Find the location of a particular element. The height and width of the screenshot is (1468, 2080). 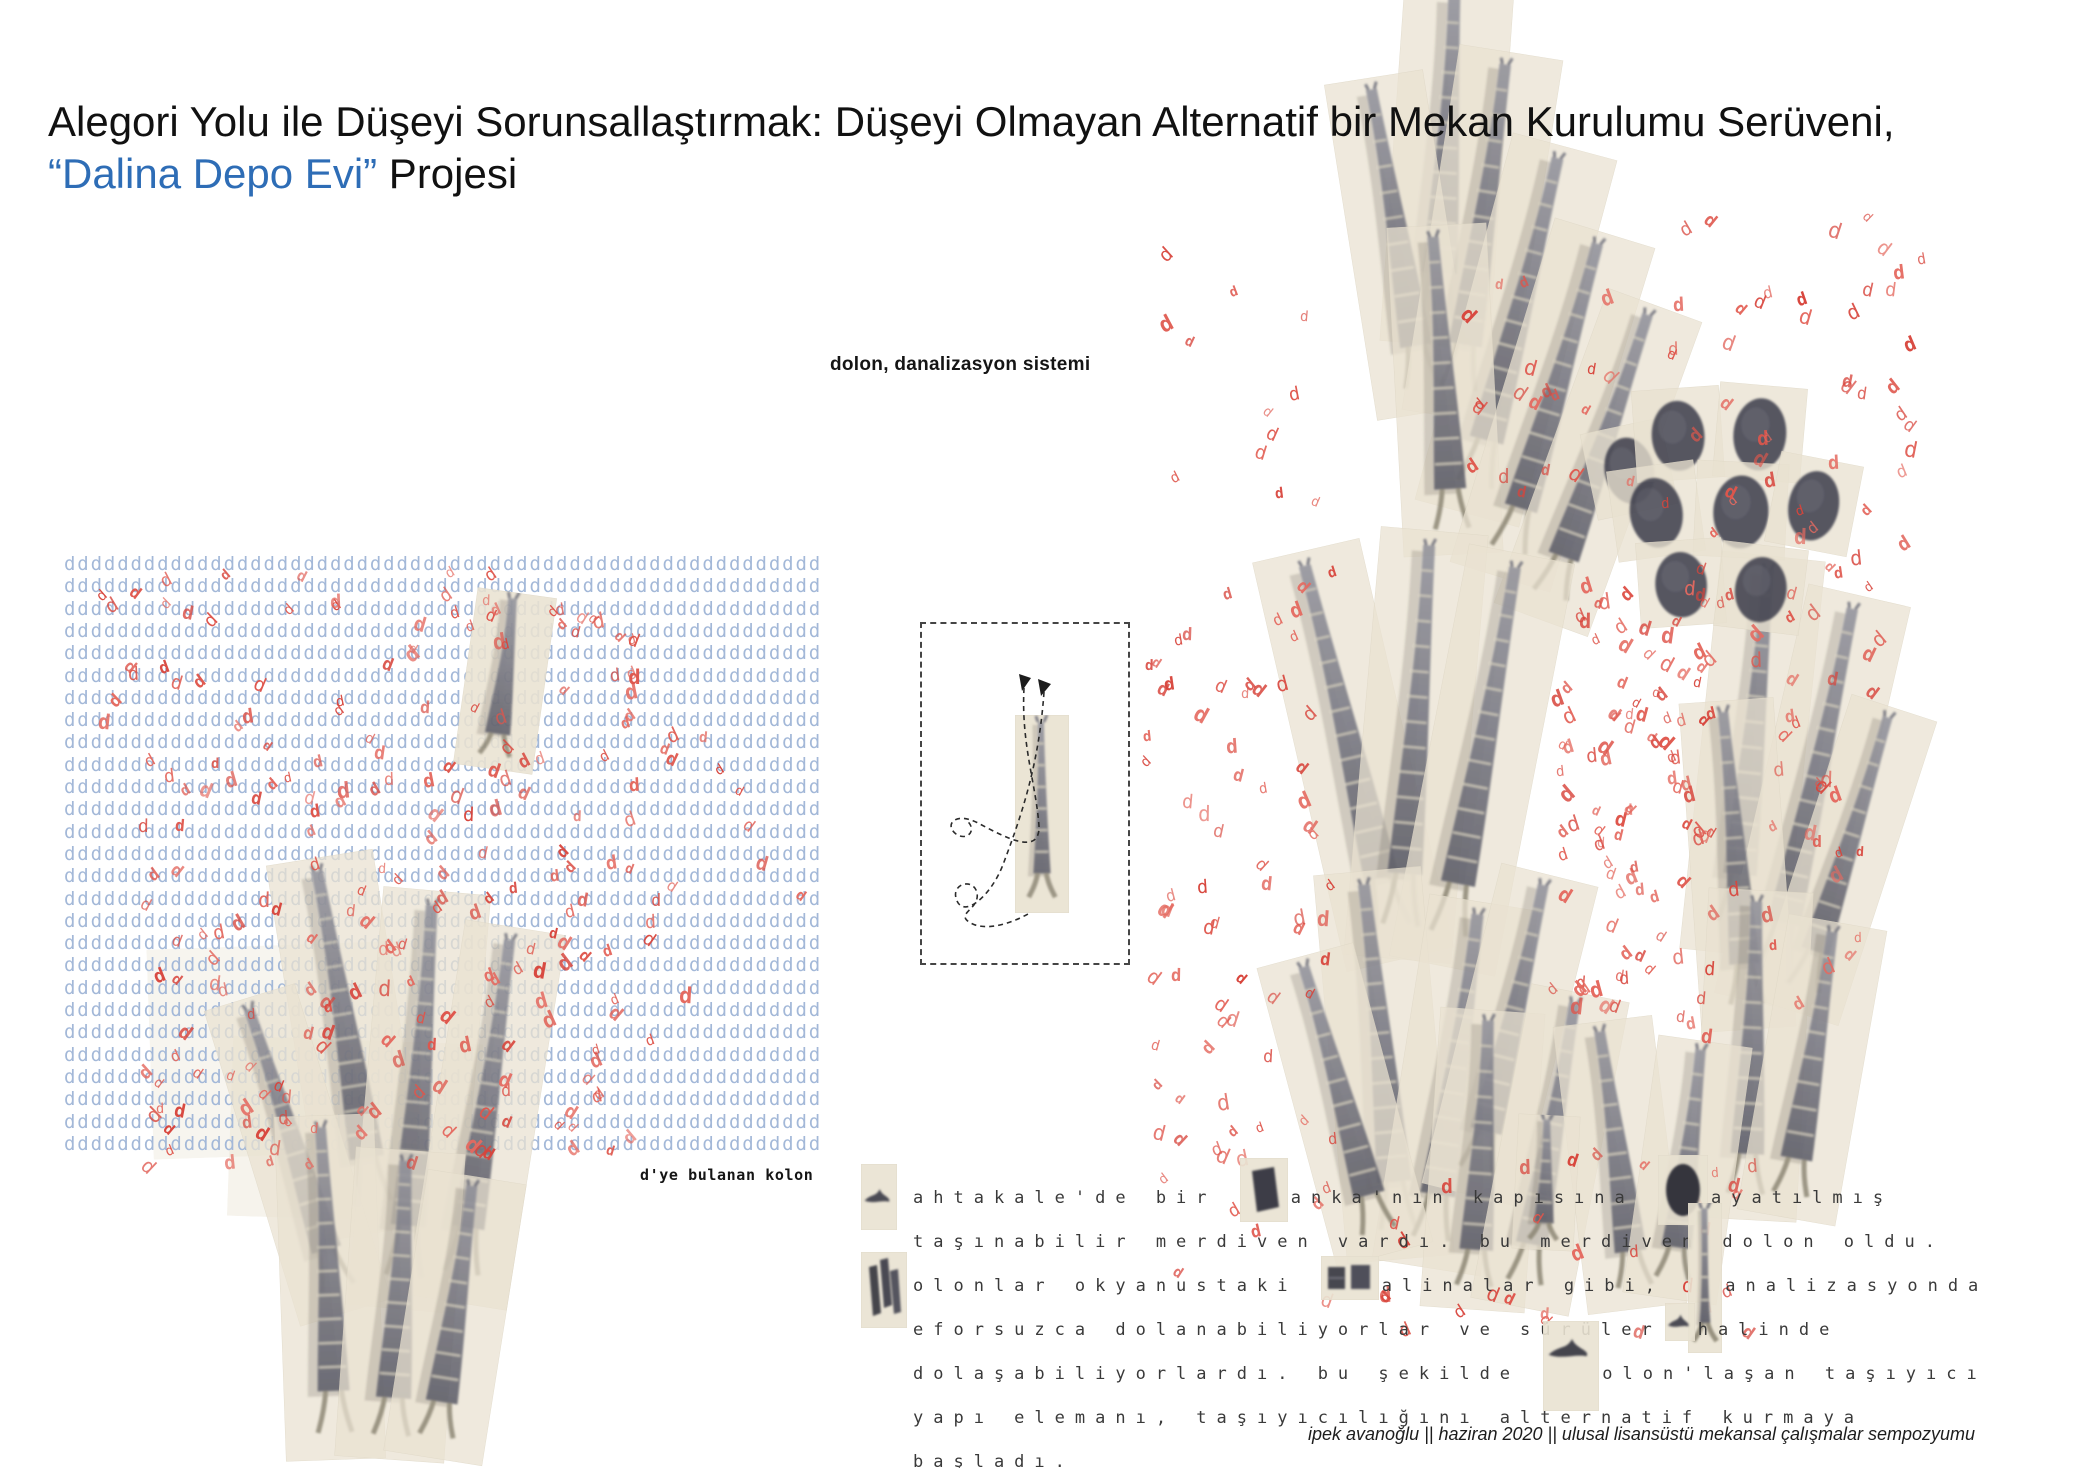

paragraph-text: analizasyonda is located at coordinates (1857, 1286).